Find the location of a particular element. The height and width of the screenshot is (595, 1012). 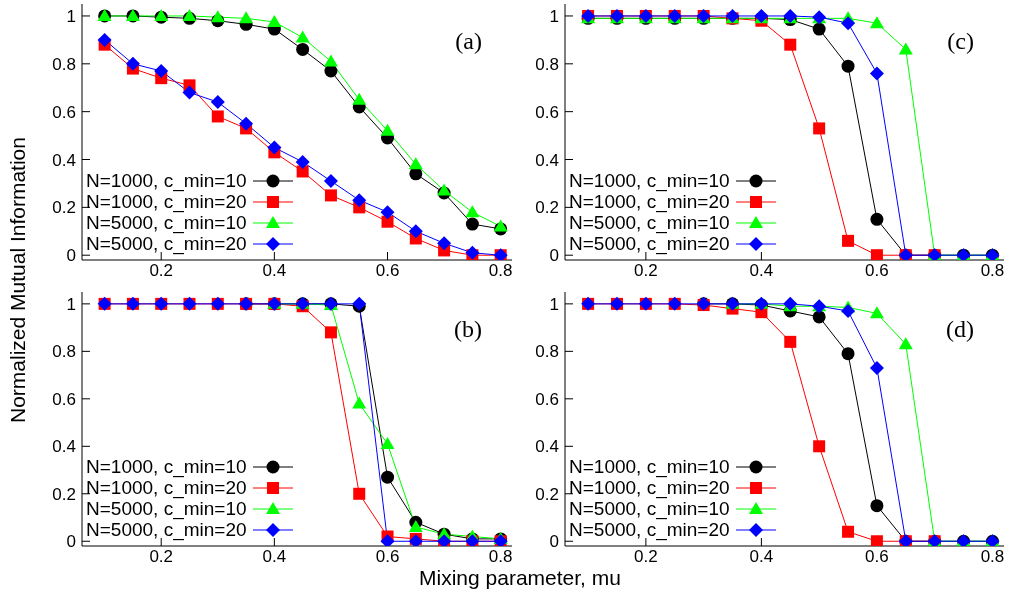

annotation: (d) is located at coordinates (960, 329).